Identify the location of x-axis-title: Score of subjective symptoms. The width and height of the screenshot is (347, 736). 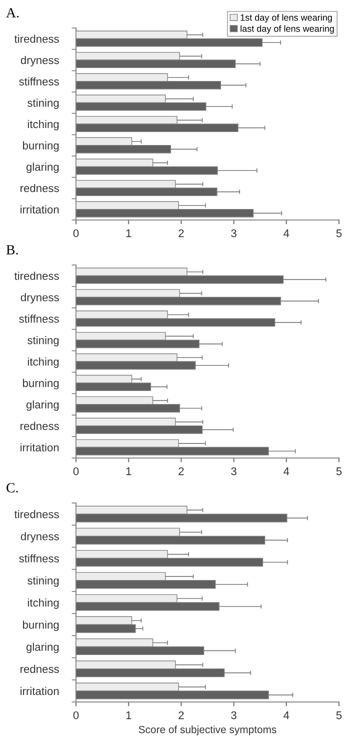
(207, 731).